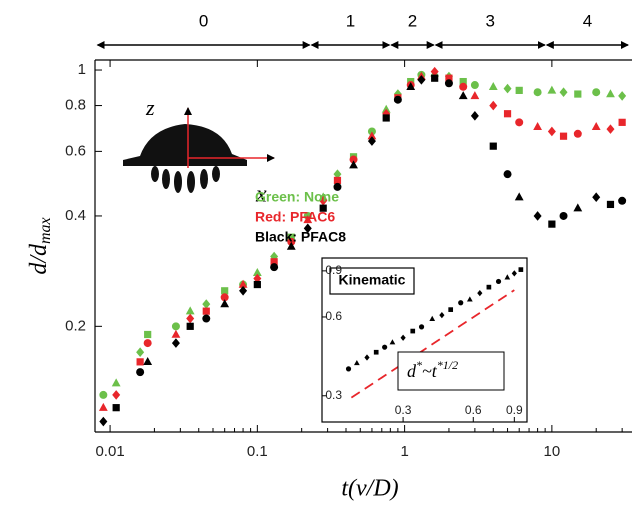 The height and width of the screenshot is (505, 632). I want to click on y-tick-label: 0.6, so click(75, 150).